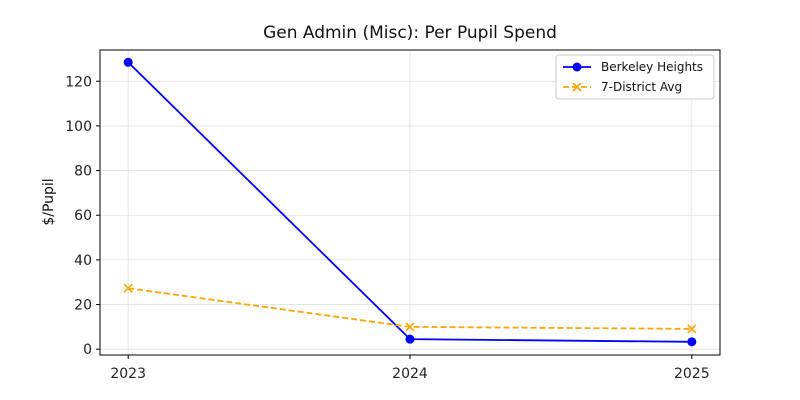 Image resolution: width=800 pixels, height=400 pixels. Describe the element at coordinates (87, 350) in the screenshot. I see `y-tick-label: 0` at that location.